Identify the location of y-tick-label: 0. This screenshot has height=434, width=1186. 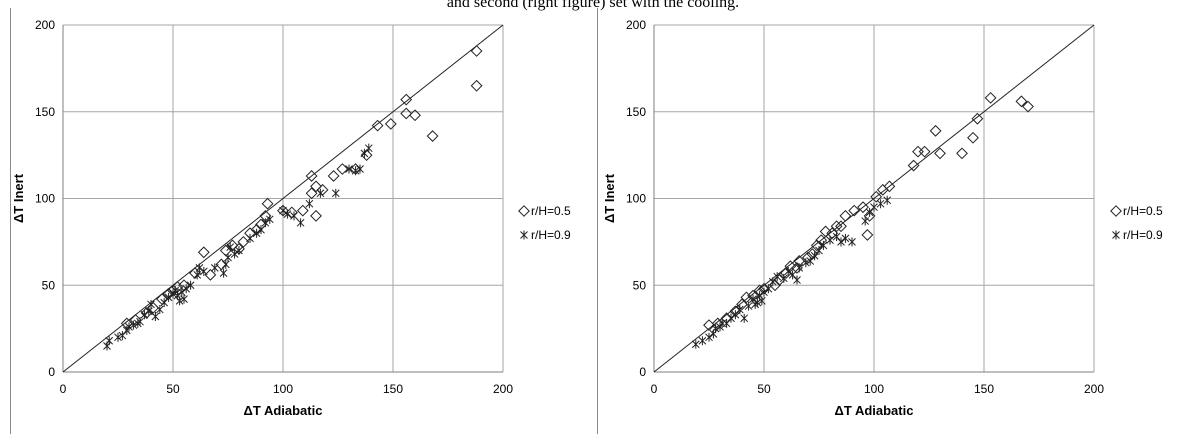
(642, 372).